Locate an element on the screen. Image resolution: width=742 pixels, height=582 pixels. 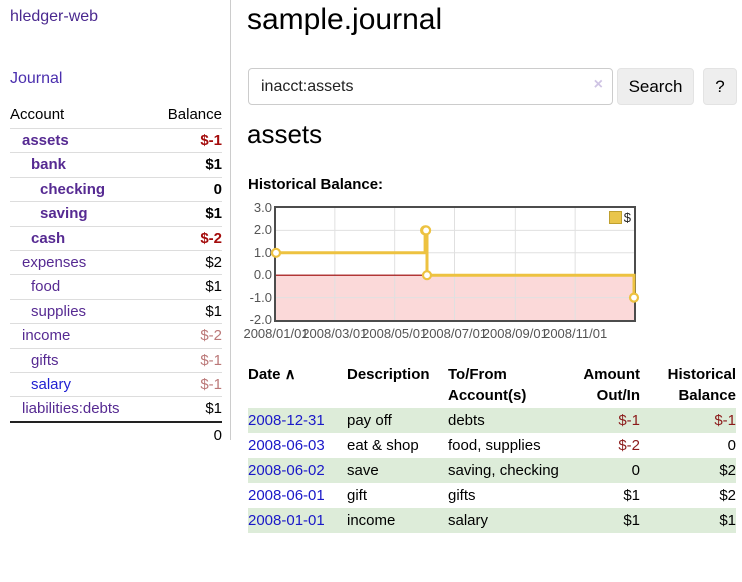
accounts-header-account: Account is located at coordinates (37, 114).